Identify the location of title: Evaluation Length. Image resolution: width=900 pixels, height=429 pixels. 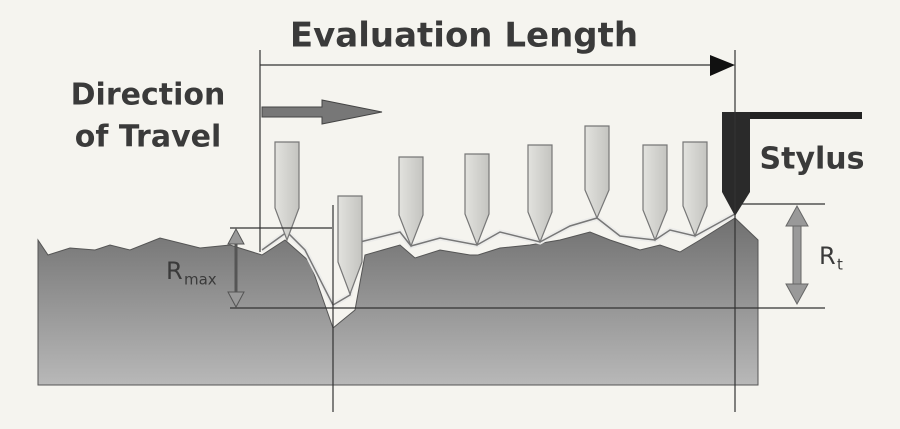
(464, 36).